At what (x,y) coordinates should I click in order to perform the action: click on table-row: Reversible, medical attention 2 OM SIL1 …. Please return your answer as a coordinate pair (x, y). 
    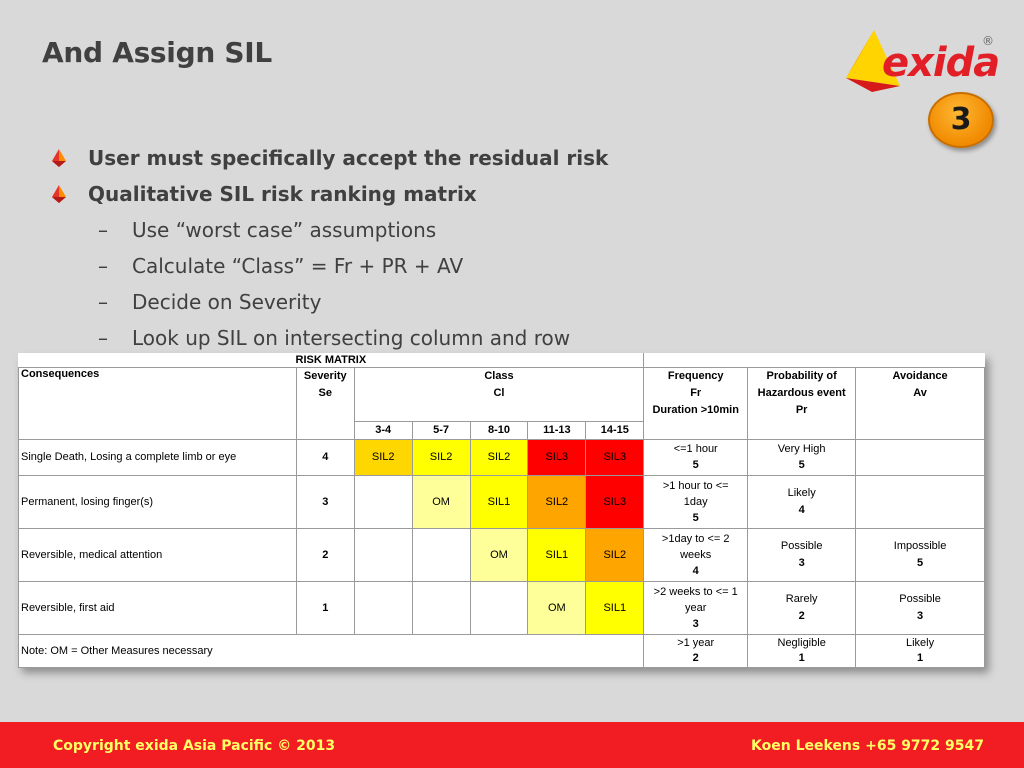
    Looking at the image, I should click on (501, 554).